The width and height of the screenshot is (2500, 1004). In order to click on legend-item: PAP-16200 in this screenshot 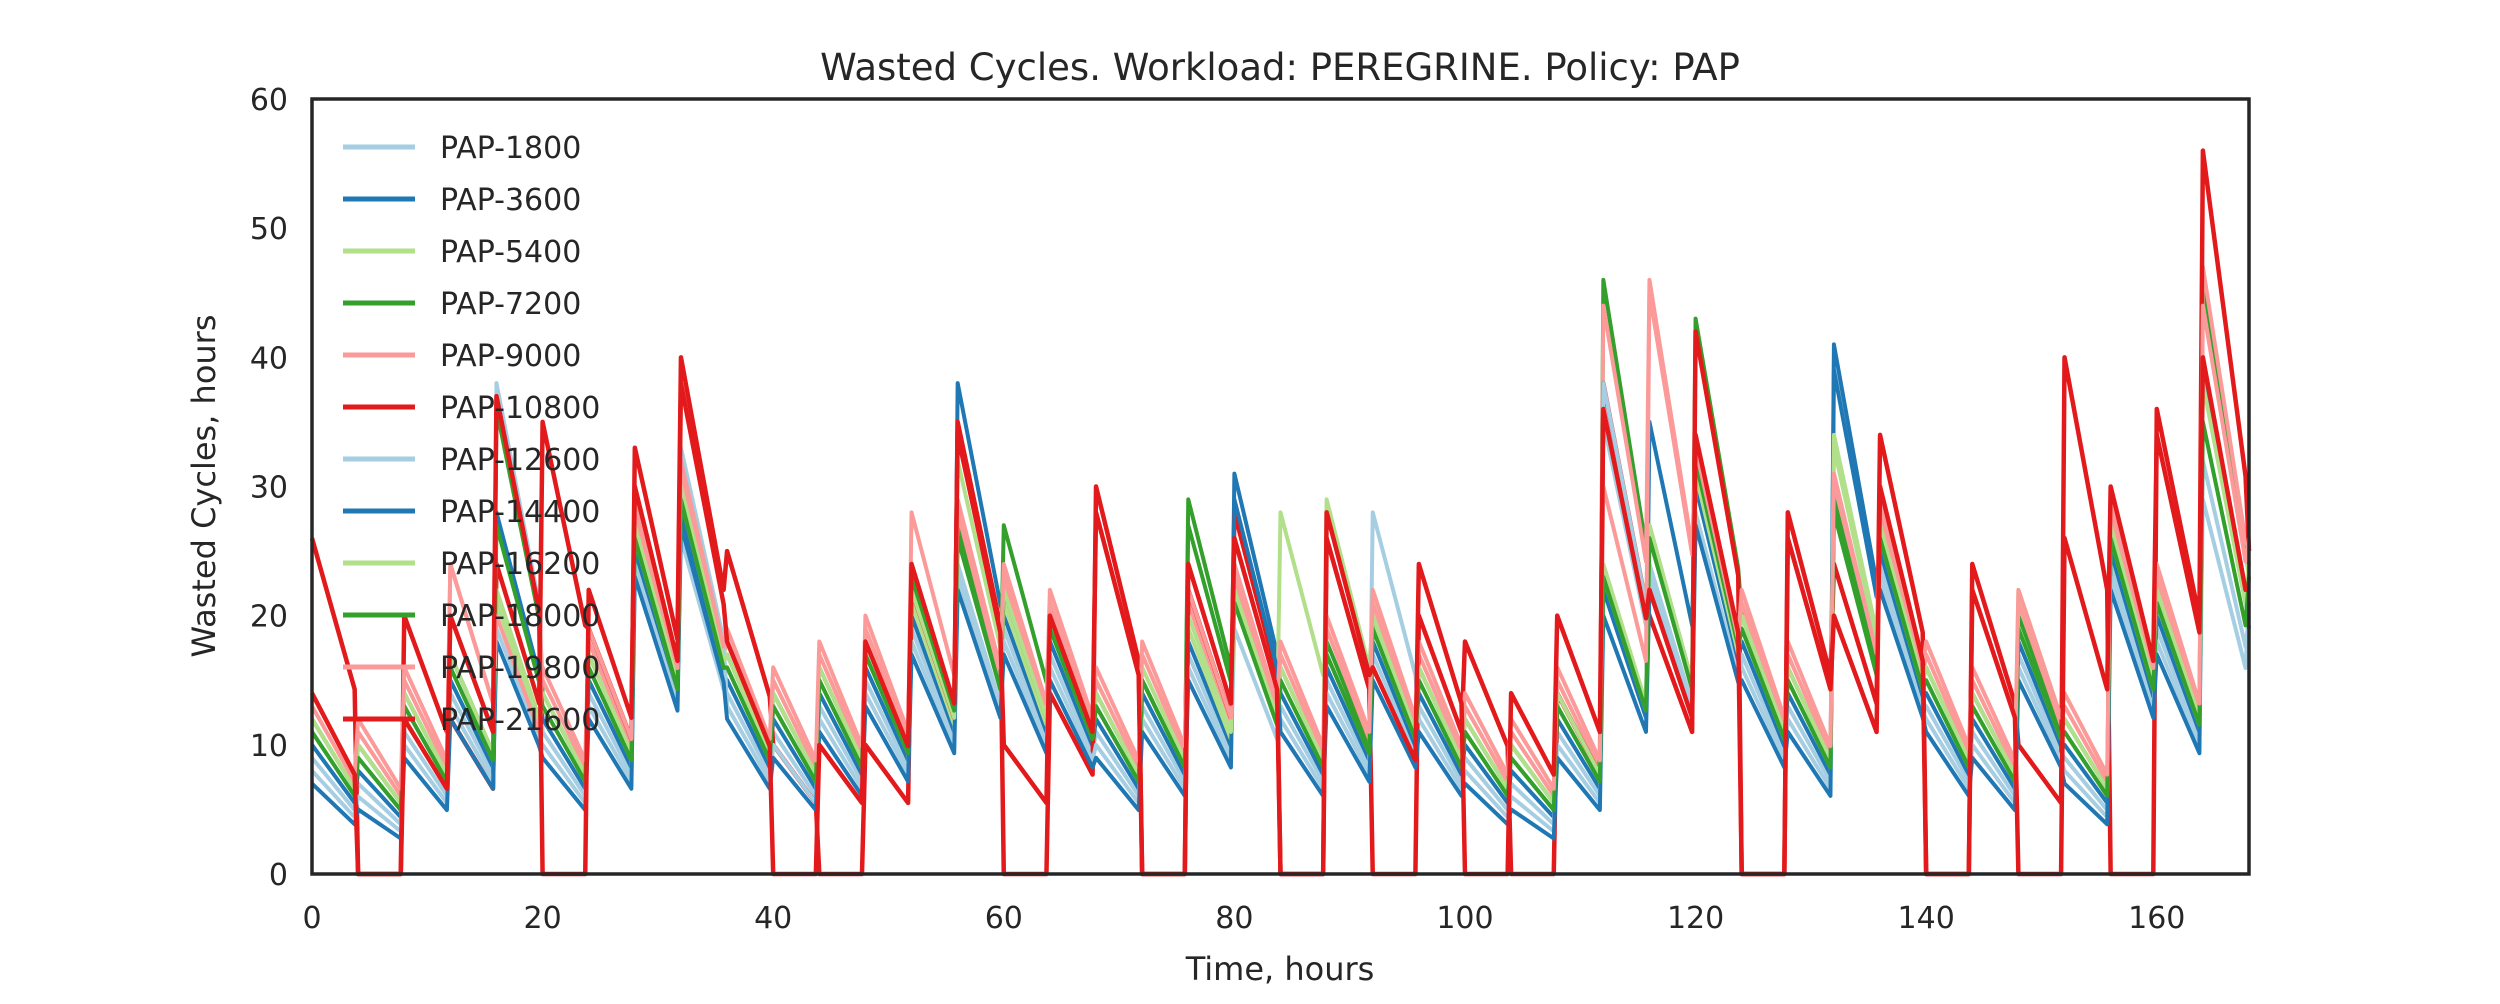, I will do `click(471, 564)`.